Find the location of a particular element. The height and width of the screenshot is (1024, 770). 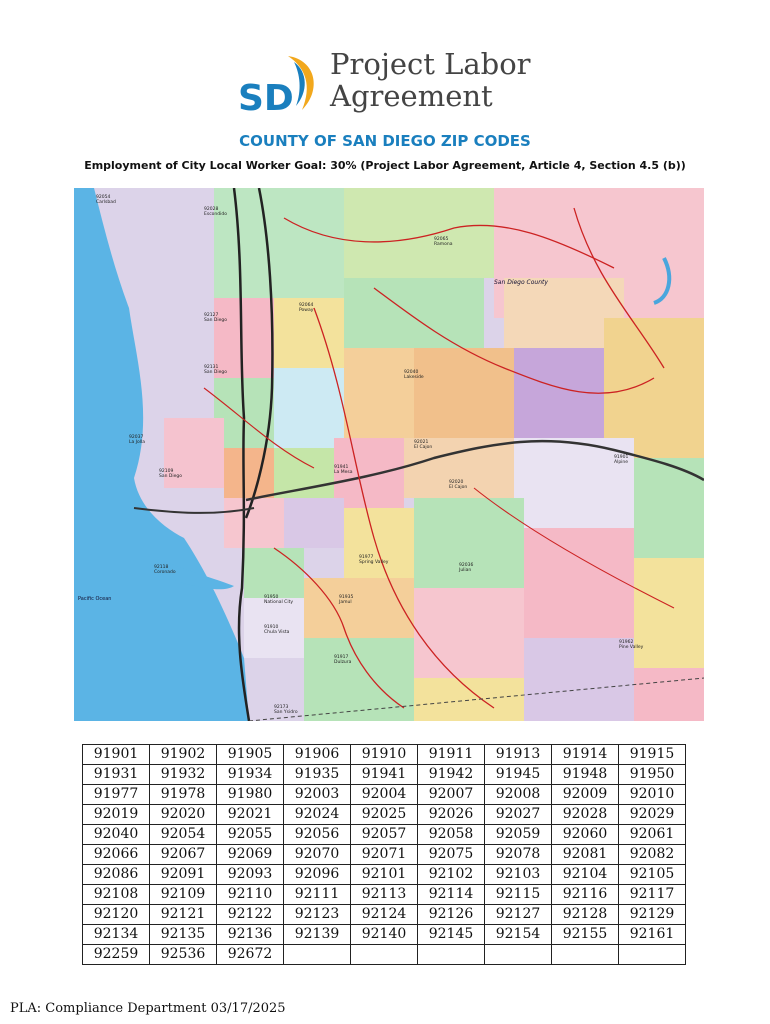

map-zip-label: 92065 is located at coordinates (441, 239).